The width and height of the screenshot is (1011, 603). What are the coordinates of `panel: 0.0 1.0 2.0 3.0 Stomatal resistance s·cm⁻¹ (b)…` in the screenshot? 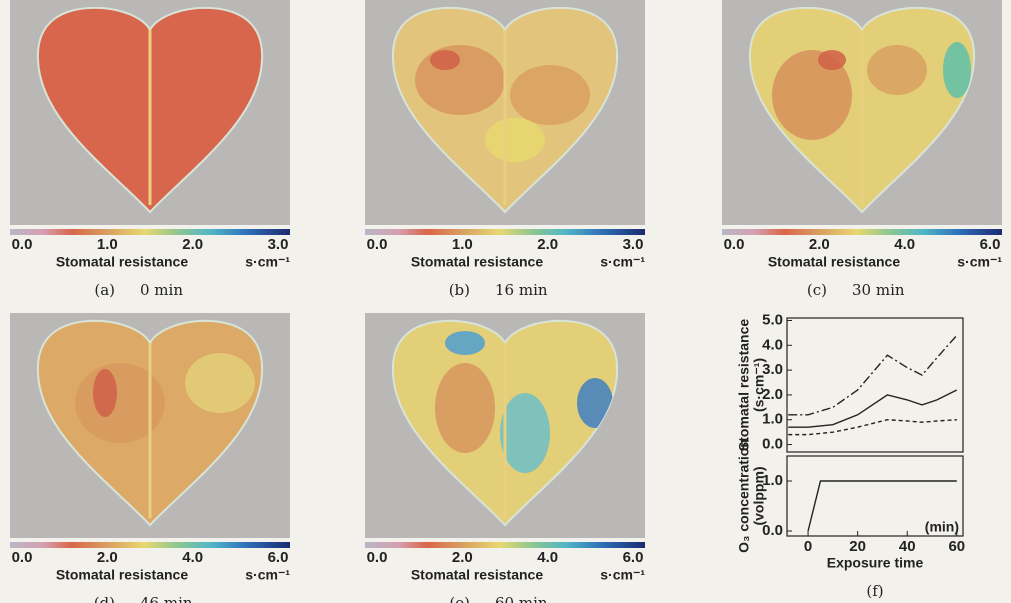 It's located at (505, 149).